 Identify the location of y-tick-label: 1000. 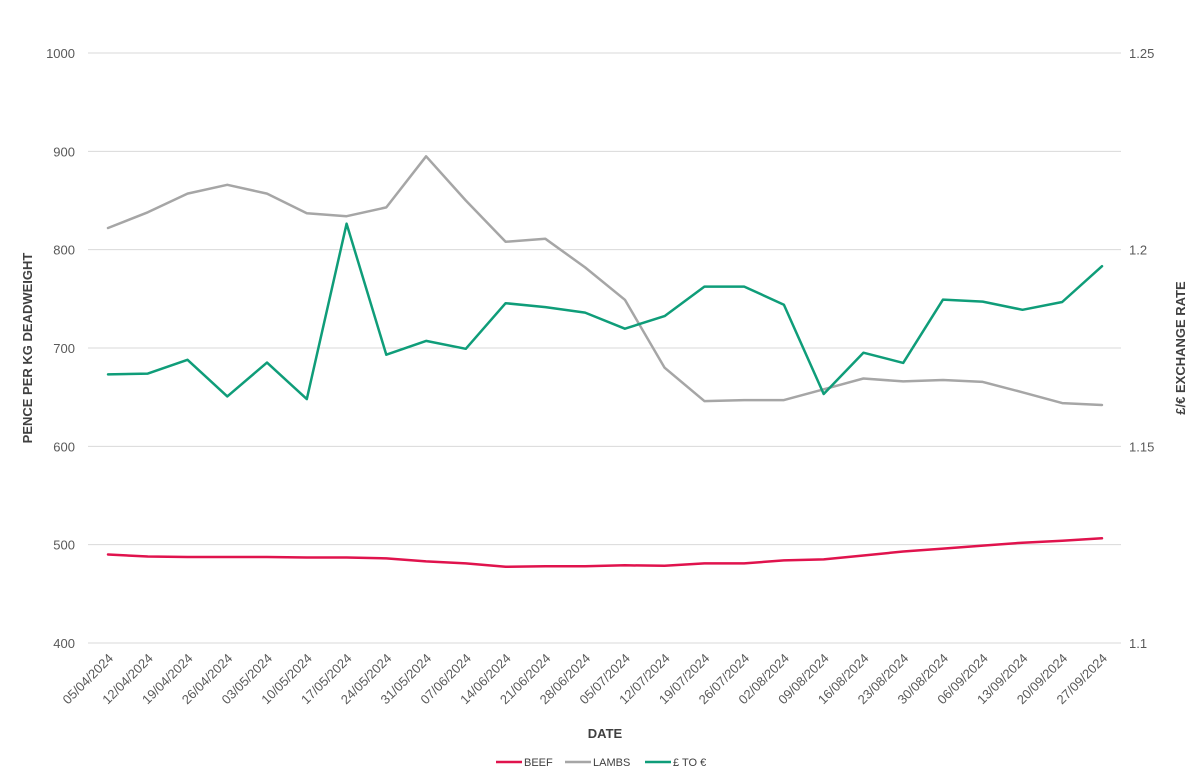
(60, 53).